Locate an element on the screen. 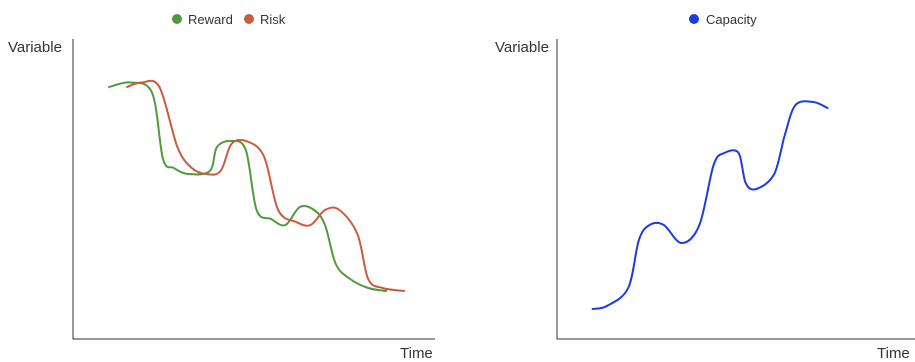  legend-left: Reward Risk is located at coordinates (229, 19).